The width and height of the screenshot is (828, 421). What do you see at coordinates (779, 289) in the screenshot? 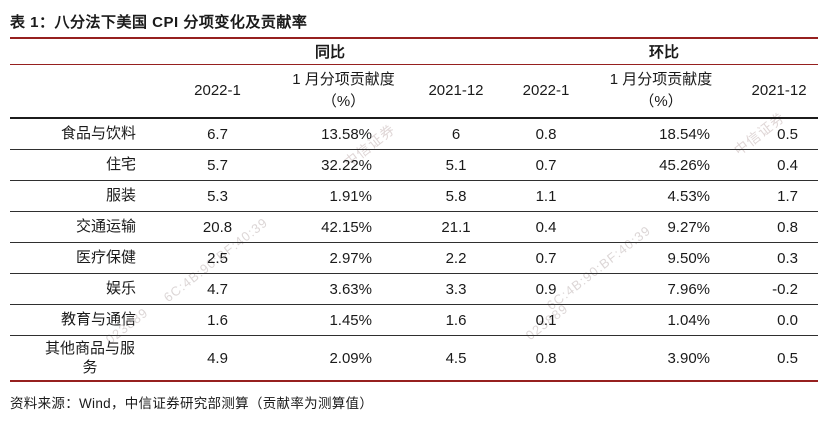
I see `cell-mom-2021-12: -0.2` at bounding box center [779, 289].